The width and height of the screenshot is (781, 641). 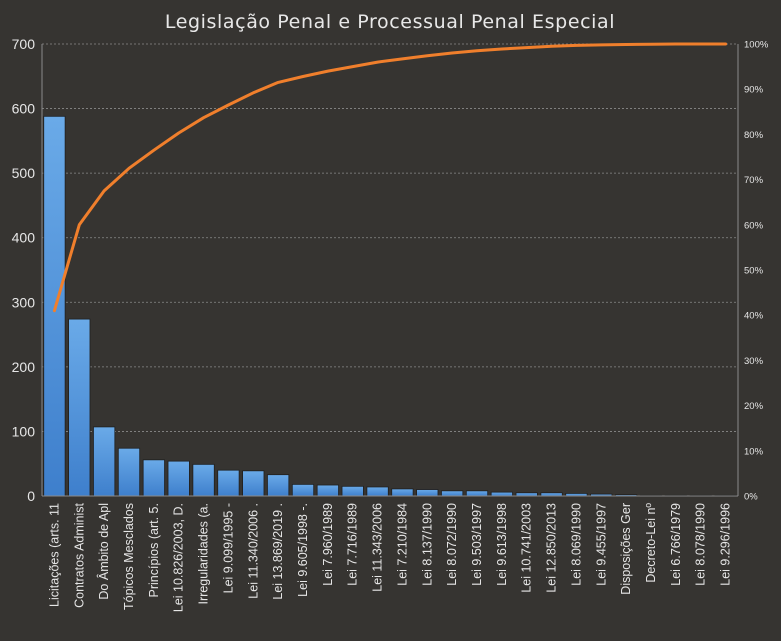 What do you see at coordinates (552, 548) in the screenshot?
I see `x-tick-label: Lei 12.850/2013` at bounding box center [552, 548].